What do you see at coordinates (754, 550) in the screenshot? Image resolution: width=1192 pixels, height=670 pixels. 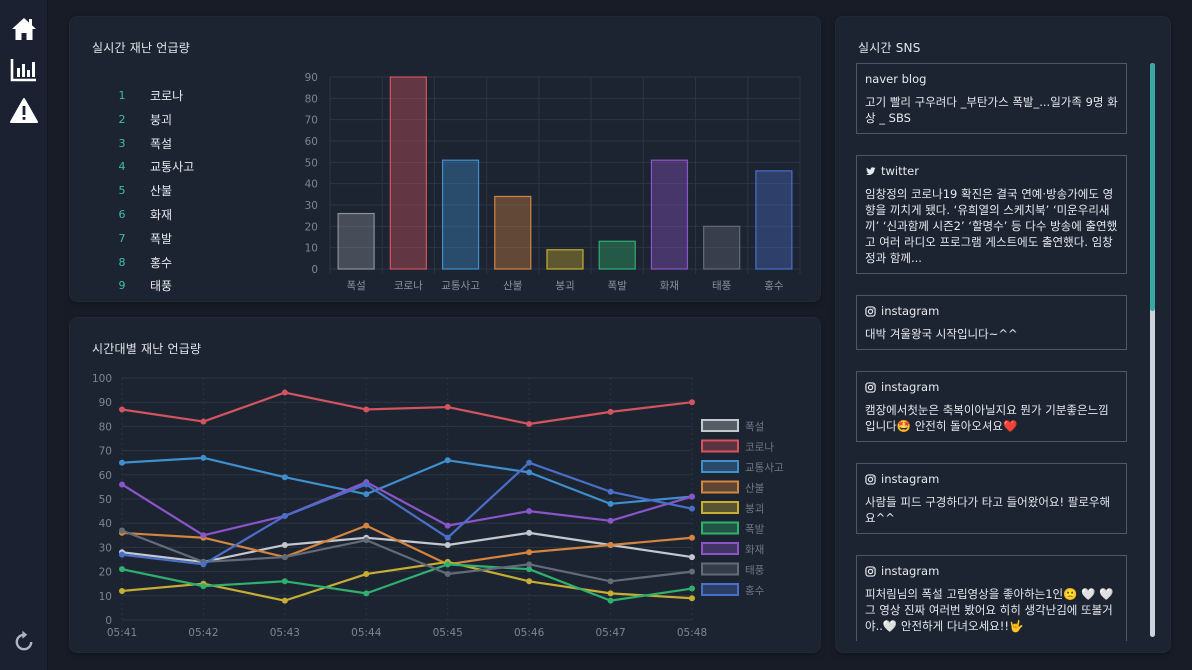 I see `legend-label: 화재` at bounding box center [754, 550].